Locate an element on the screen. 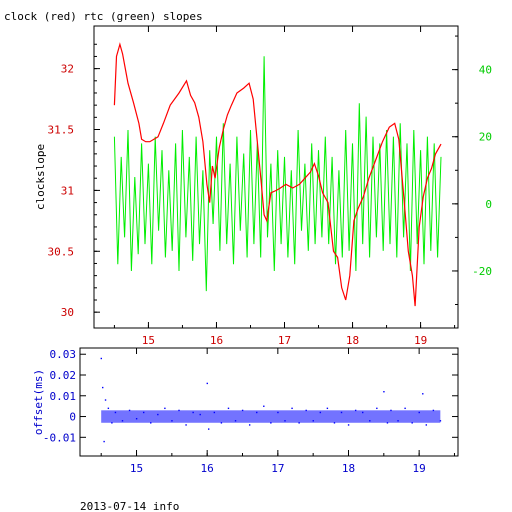 The width and height of the screenshot is (512, 512). bottom-y-tick-label: 0.02 is located at coordinates (63, 375).